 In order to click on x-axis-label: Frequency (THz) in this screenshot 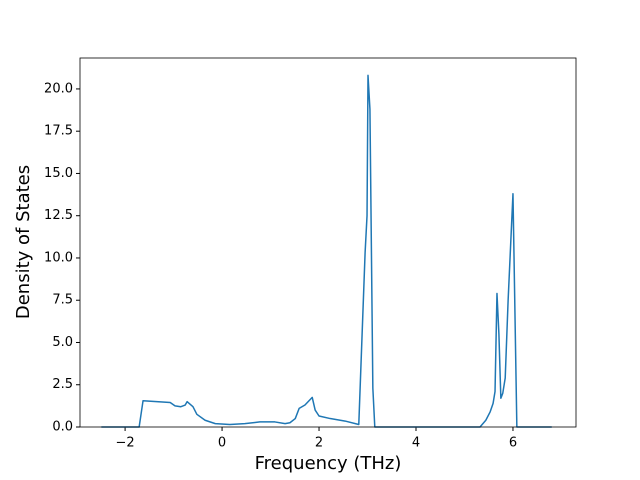, I will do `click(328, 463)`.